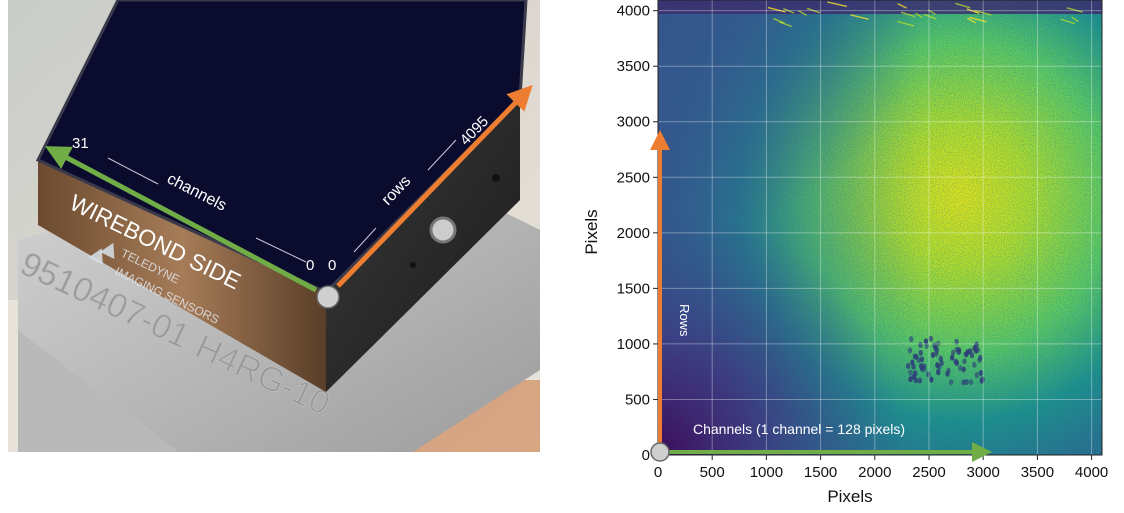 The height and width of the screenshot is (513, 1124). What do you see at coordinates (849, 496) in the screenshot?
I see `x-axis-label: Pixels` at bounding box center [849, 496].